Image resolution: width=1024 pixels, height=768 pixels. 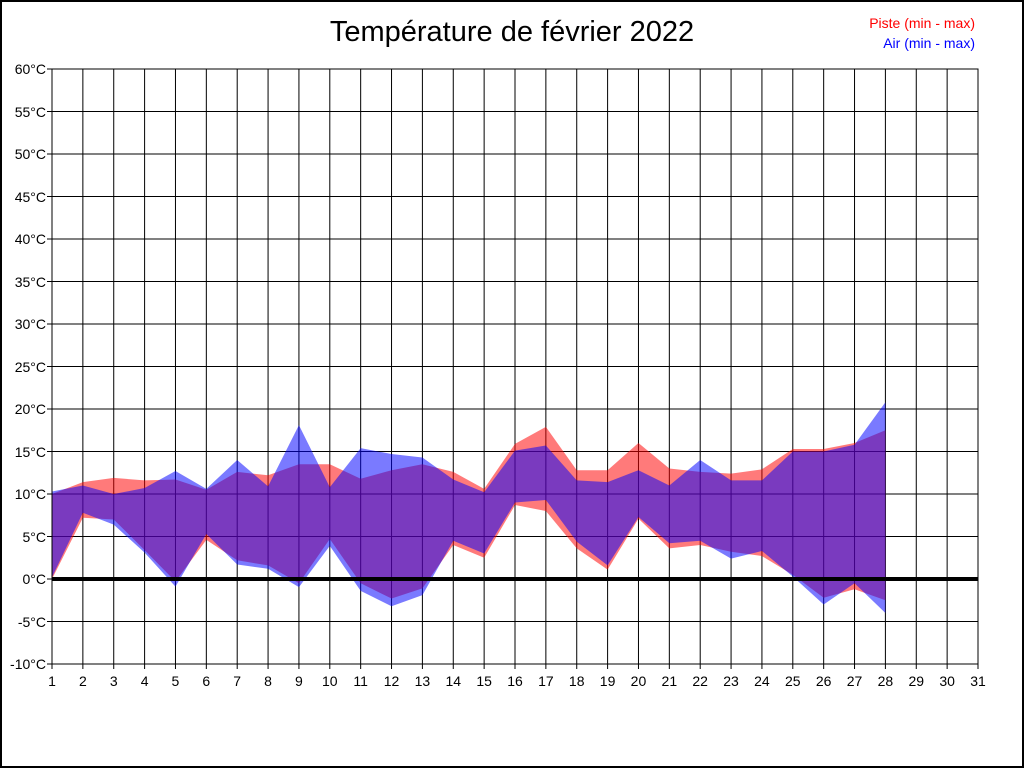 I want to click on x-tick-label: 18, so click(x=576, y=681).